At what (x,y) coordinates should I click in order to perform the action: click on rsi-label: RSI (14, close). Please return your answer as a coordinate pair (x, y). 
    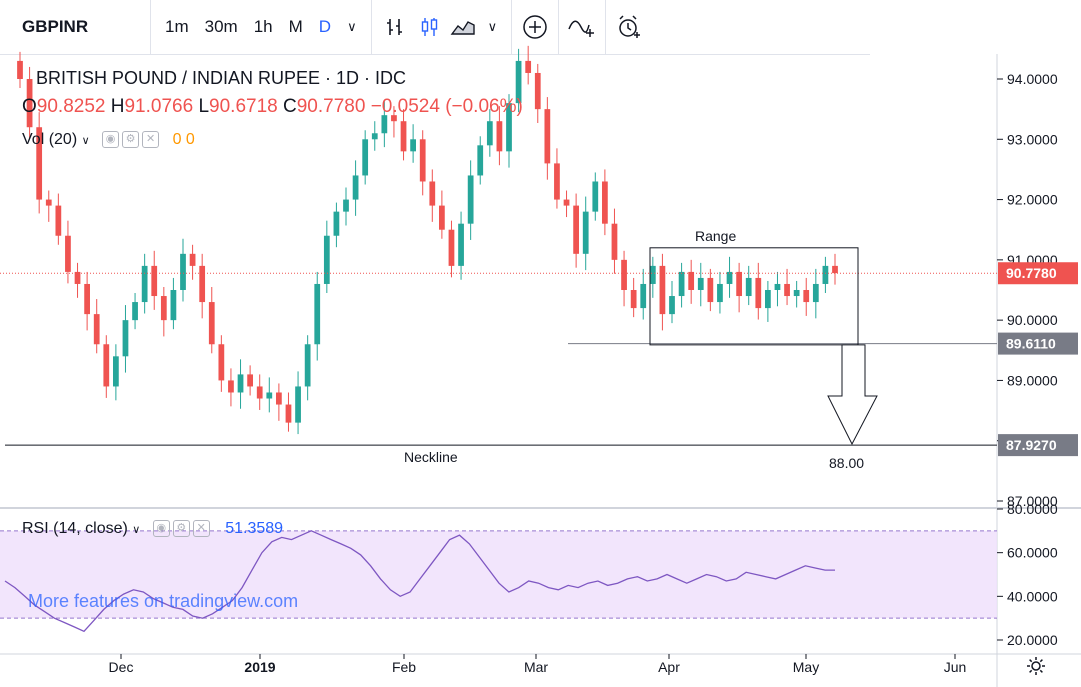
    Looking at the image, I should click on (75, 528).